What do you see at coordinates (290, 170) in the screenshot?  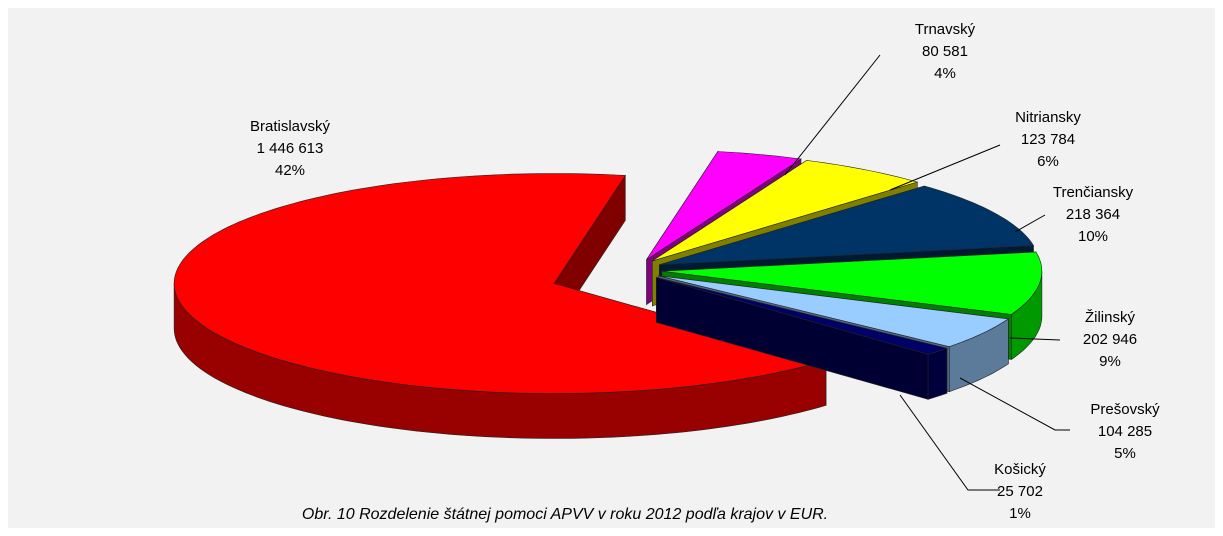 I see `label-percent: 42%` at bounding box center [290, 170].